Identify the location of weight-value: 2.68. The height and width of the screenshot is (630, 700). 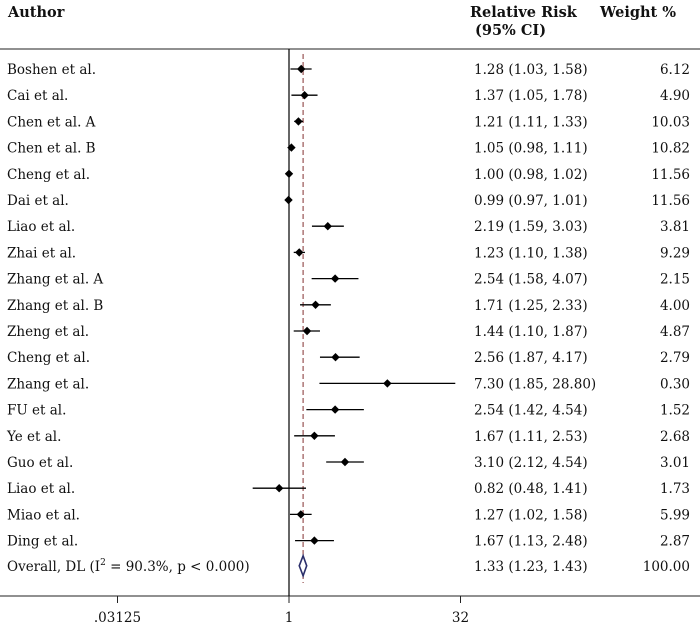
(675, 437).